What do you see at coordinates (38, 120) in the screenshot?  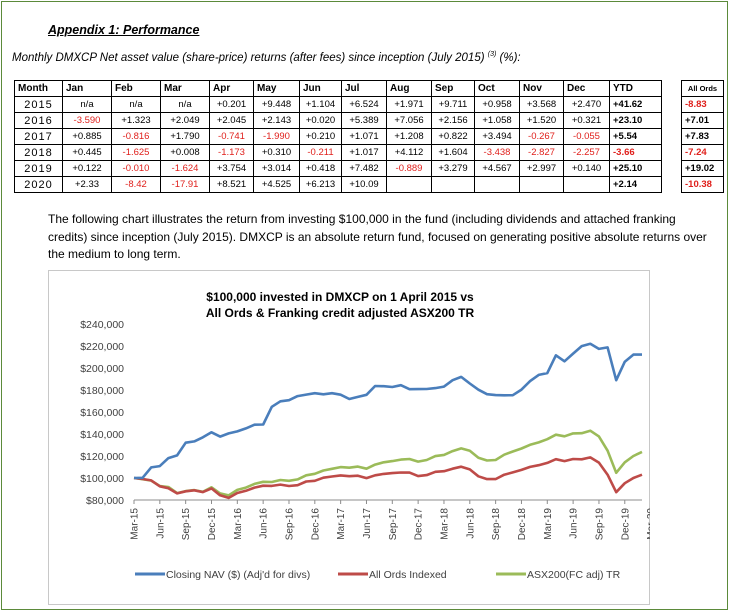 I see `year-cell: 2016` at bounding box center [38, 120].